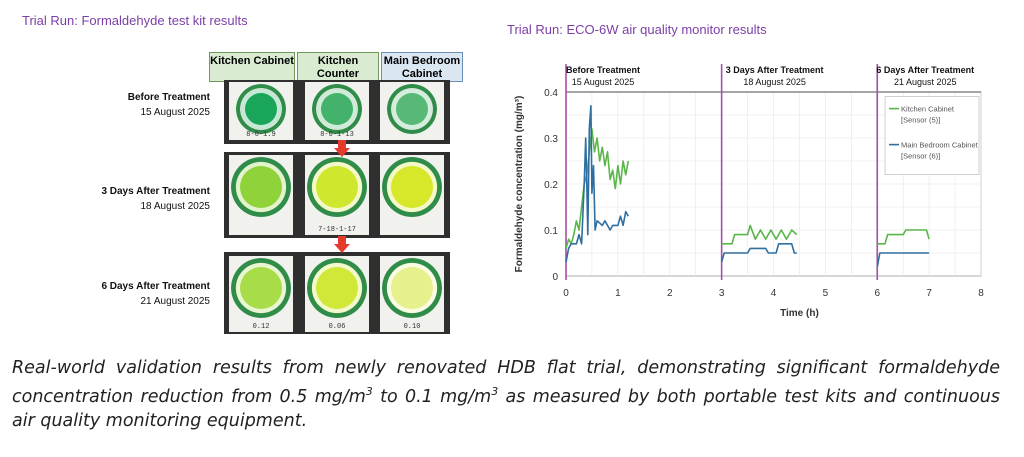  Describe the element at coordinates (670, 293) in the screenshot. I see `x-tick-label: 2` at that location.